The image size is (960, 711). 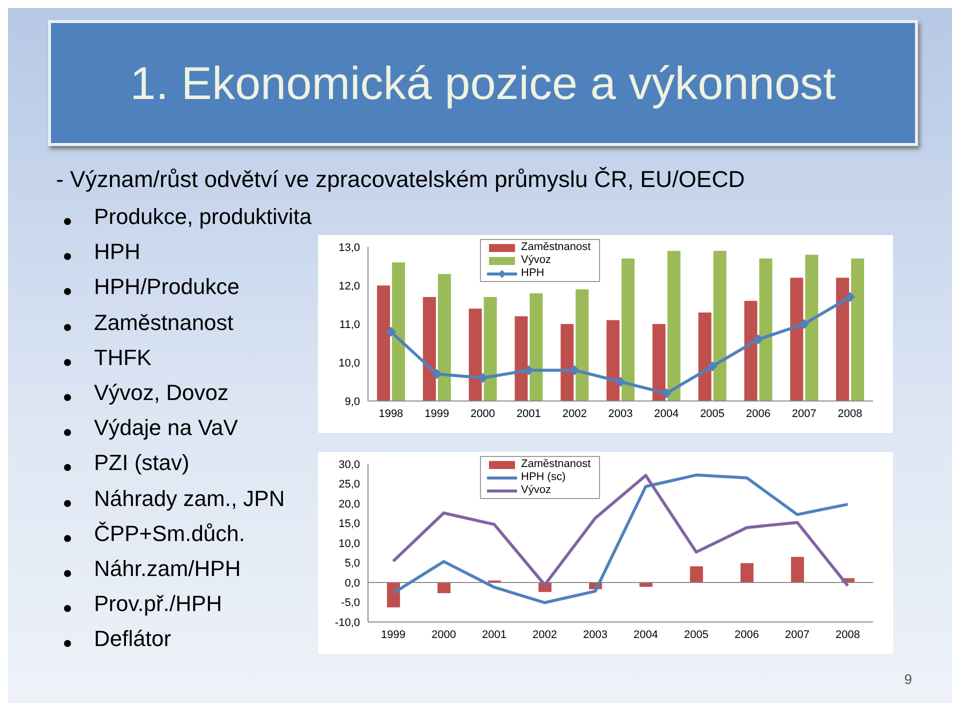 What do you see at coordinates (349, 248) in the screenshot?
I see `y-tick-label: 13,0` at bounding box center [349, 248].